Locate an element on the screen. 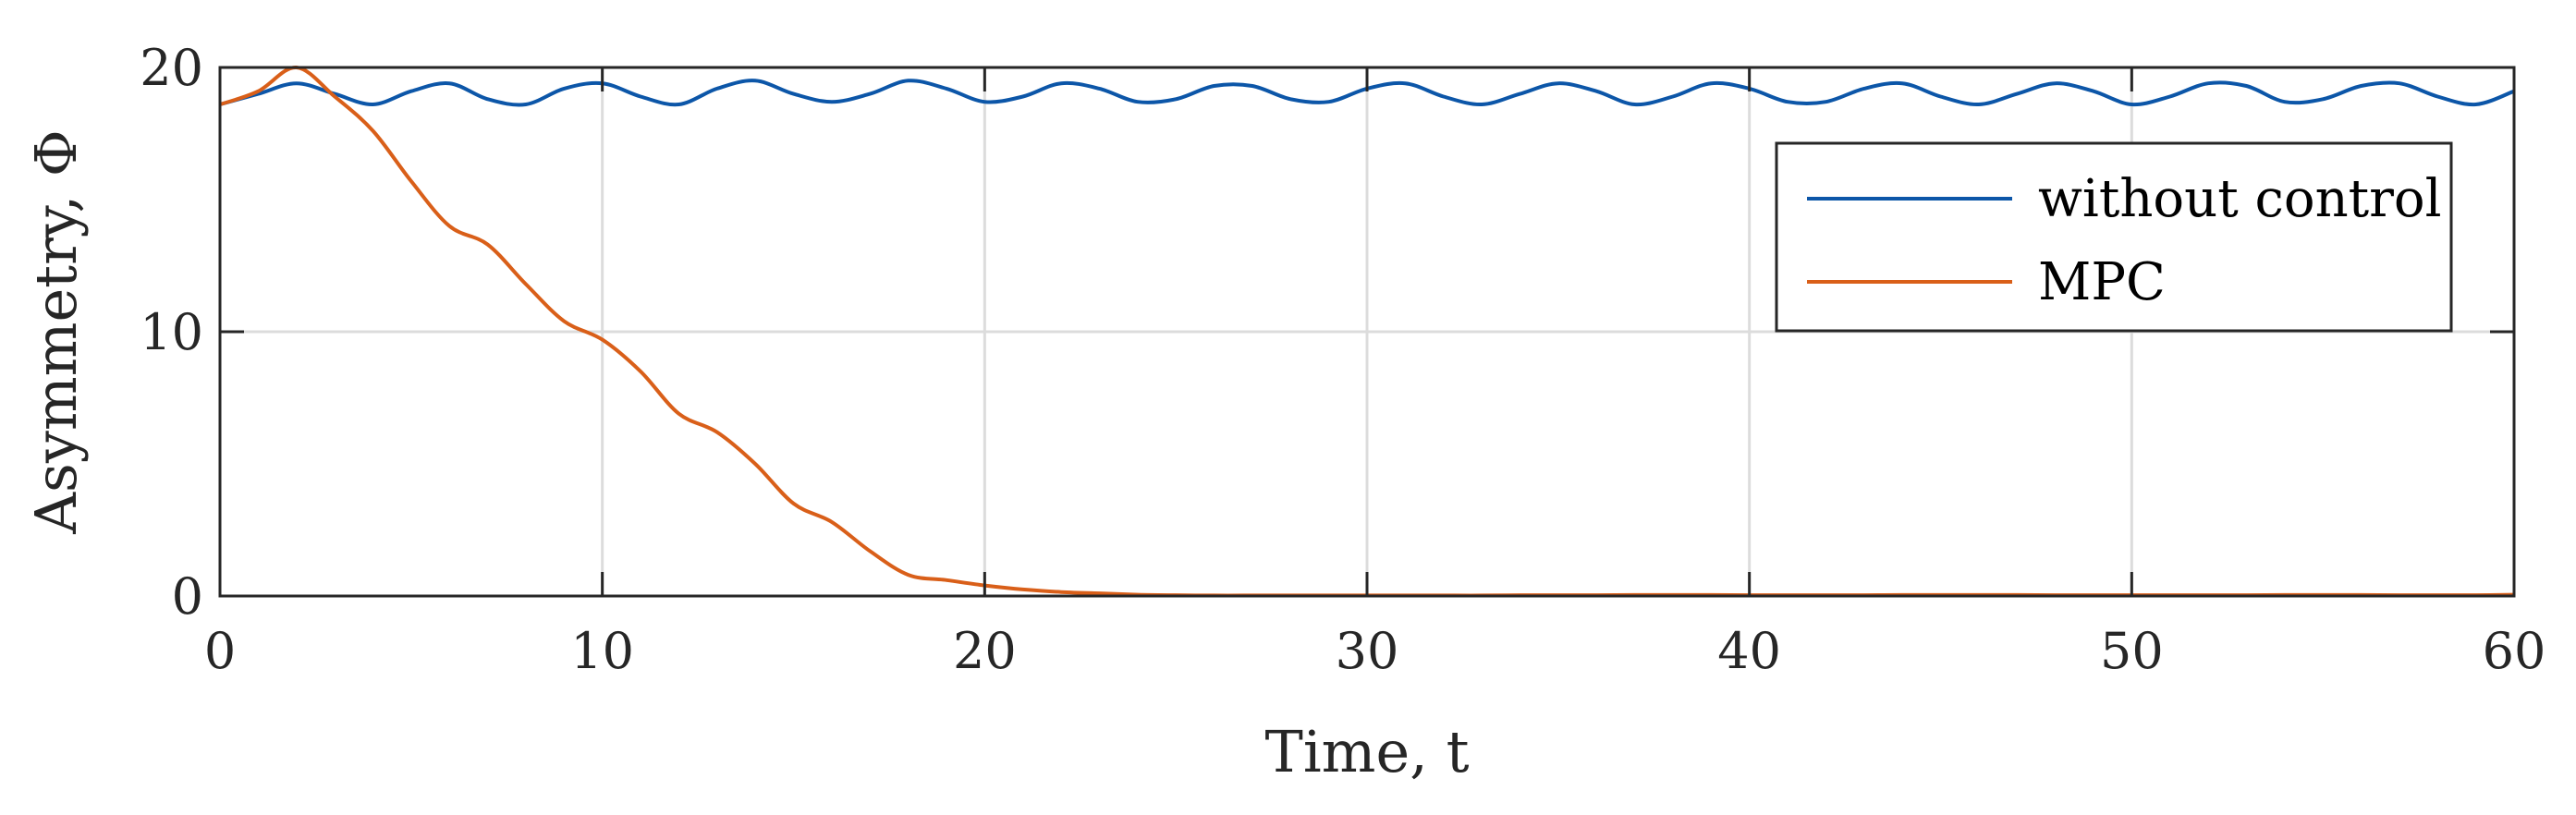 This screenshot has height=815, width=2576. x-axis-label: Time, t is located at coordinates (1367, 751).